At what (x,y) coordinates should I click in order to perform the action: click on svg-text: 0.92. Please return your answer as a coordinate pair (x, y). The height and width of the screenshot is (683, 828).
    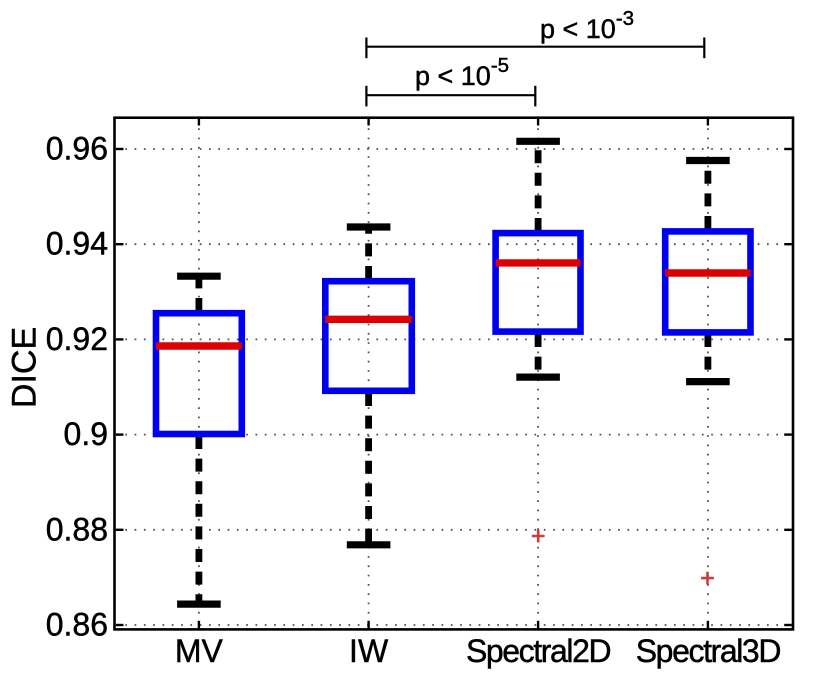
    Looking at the image, I should click on (77, 339).